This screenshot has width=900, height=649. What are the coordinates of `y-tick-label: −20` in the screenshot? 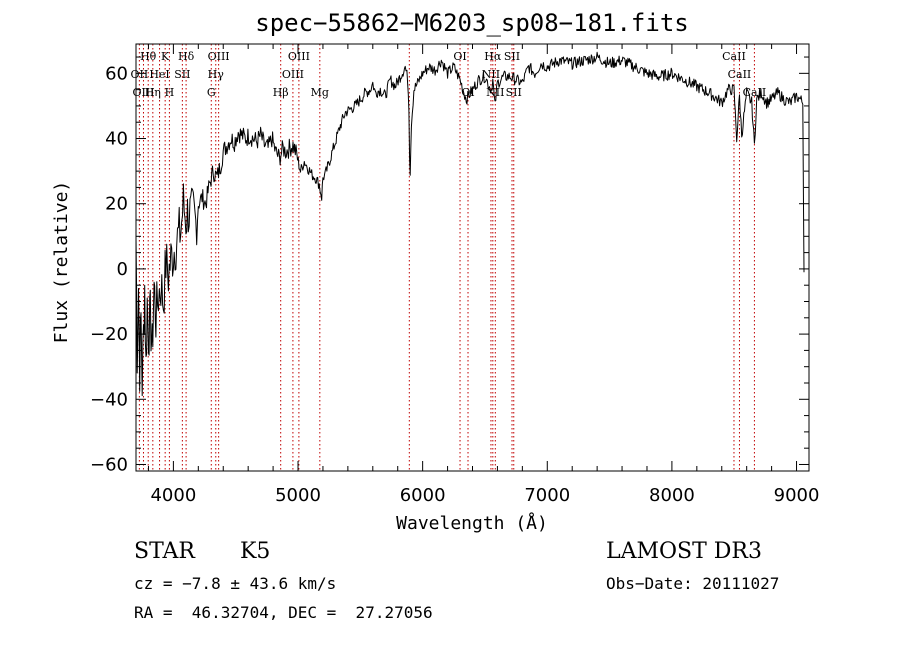 It's located at (109, 334).